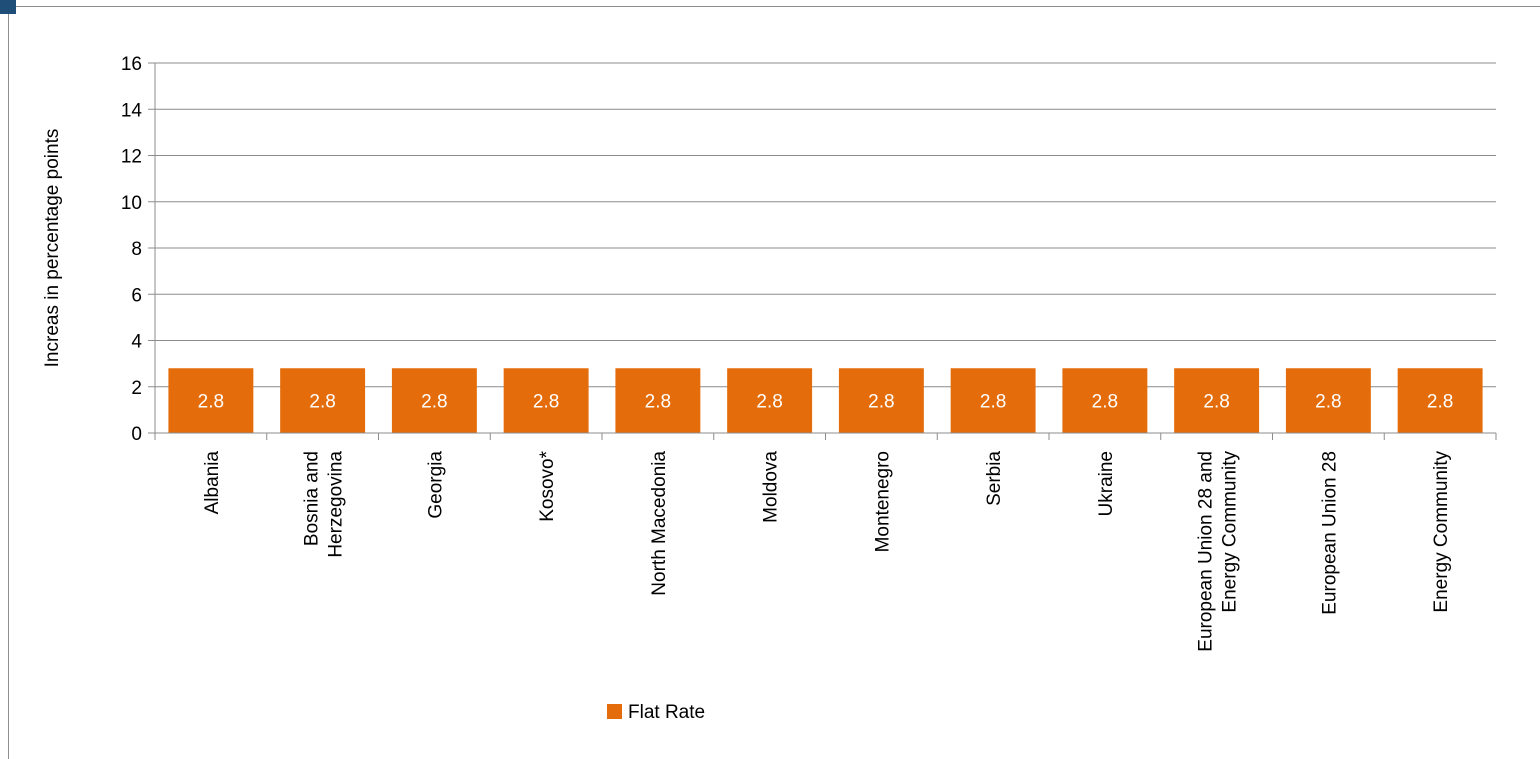 The width and height of the screenshot is (1540, 759). I want to click on corner-marker, so click(8, 7).